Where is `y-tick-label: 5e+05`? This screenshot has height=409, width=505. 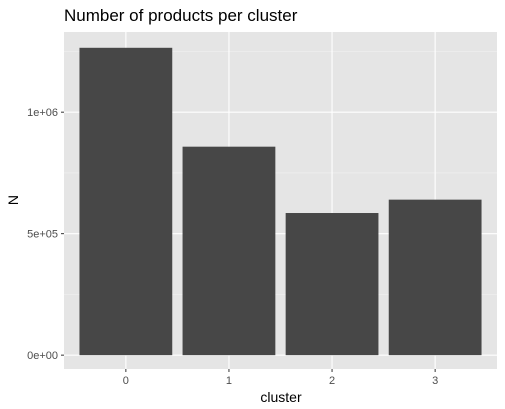 y-tick-label: 5e+05 is located at coordinates (42, 235).